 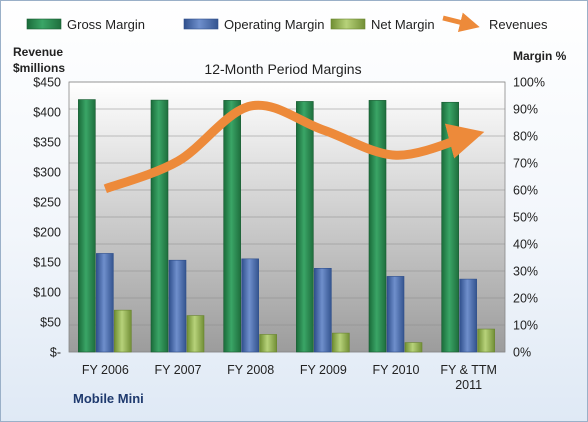 What do you see at coordinates (47, 203) in the screenshot?
I see `left-tick-label: $250` at bounding box center [47, 203].